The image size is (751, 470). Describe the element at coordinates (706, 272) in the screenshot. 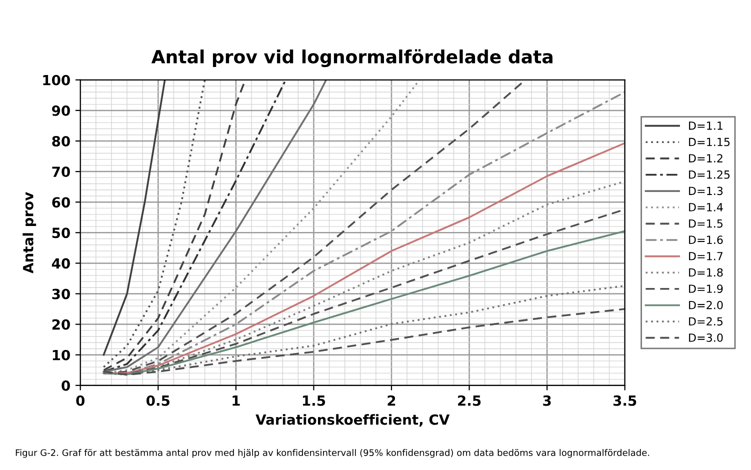

I see `legend-label: D=1.8` at that location.